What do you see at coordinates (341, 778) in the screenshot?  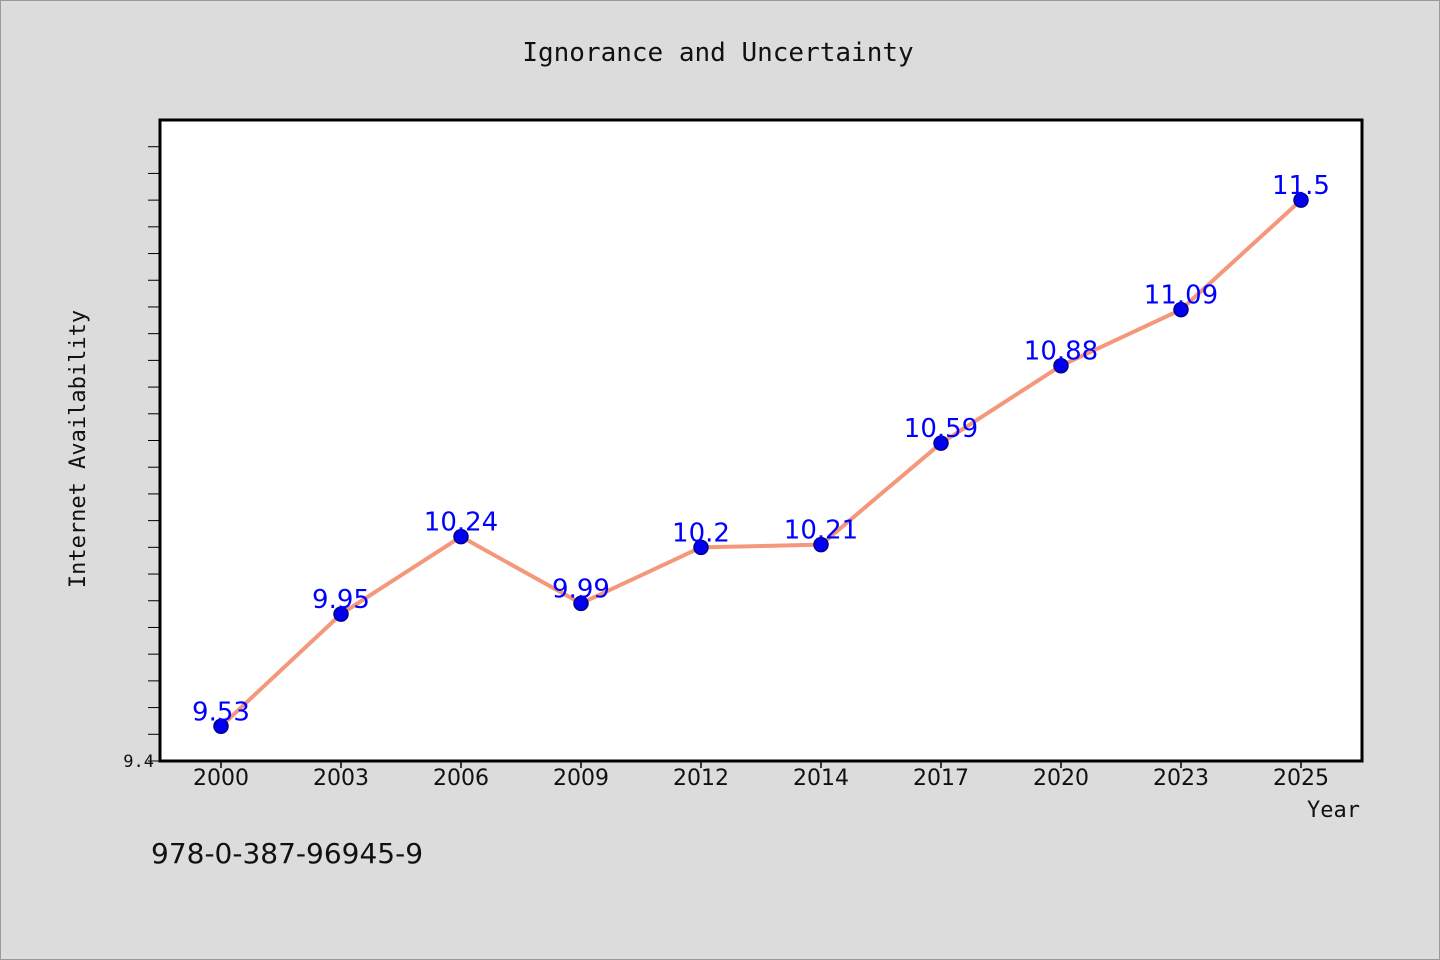 I see `x-tick-label: 2003` at bounding box center [341, 778].